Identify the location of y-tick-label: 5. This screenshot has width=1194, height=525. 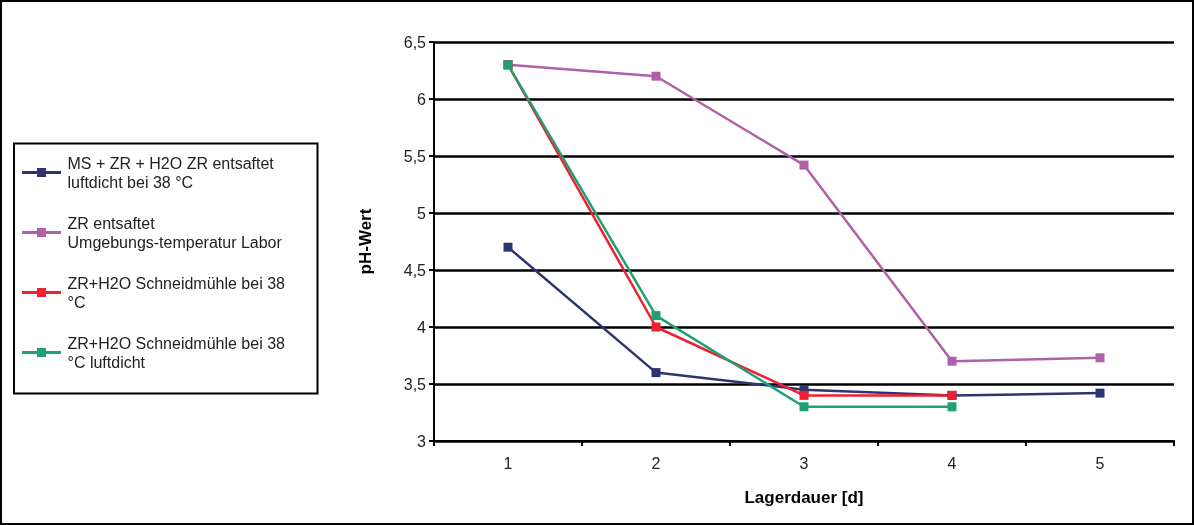
(422, 213).